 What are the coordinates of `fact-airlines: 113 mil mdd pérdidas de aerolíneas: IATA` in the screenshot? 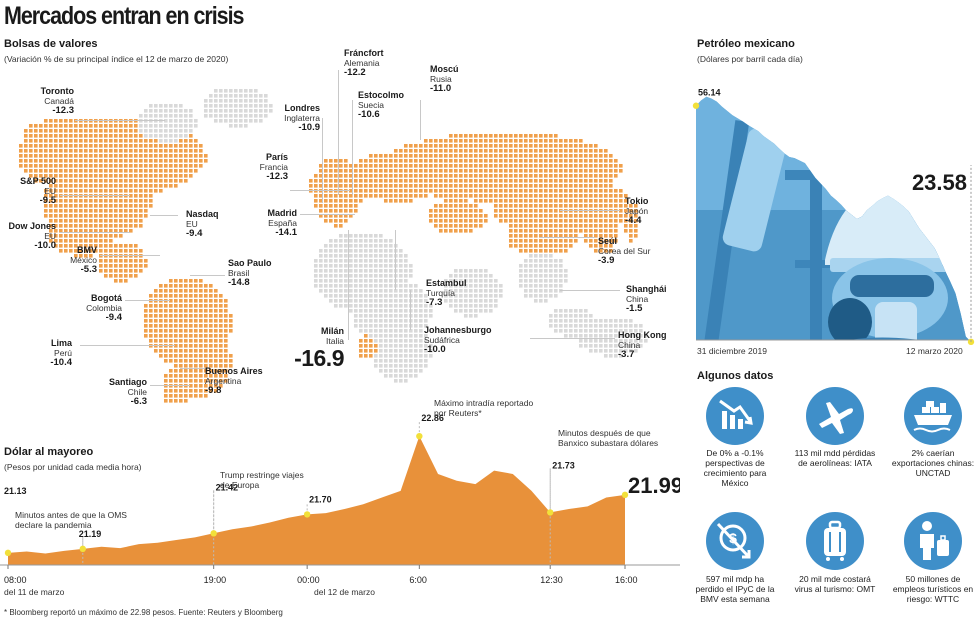 It's located at (835, 458).